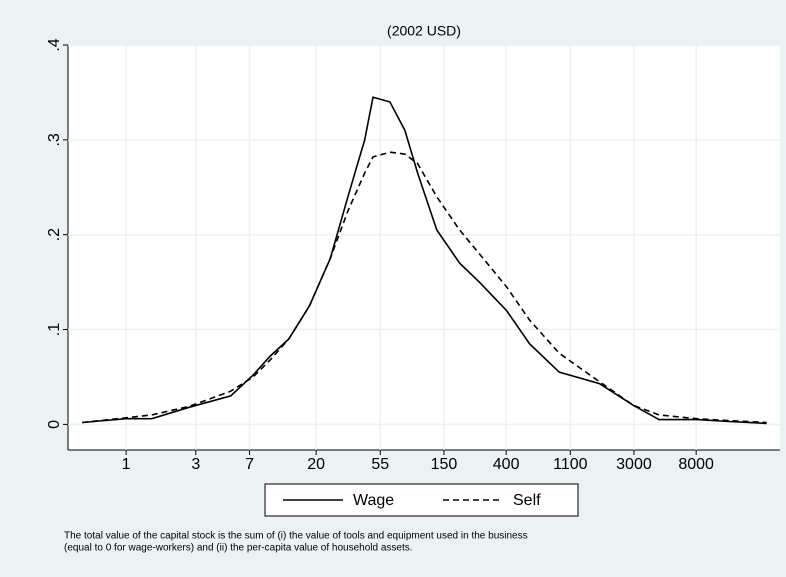 Image resolution: width=786 pixels, height=577 pixels. I want to click on x-tick-label: 8000, so click(696, 464).